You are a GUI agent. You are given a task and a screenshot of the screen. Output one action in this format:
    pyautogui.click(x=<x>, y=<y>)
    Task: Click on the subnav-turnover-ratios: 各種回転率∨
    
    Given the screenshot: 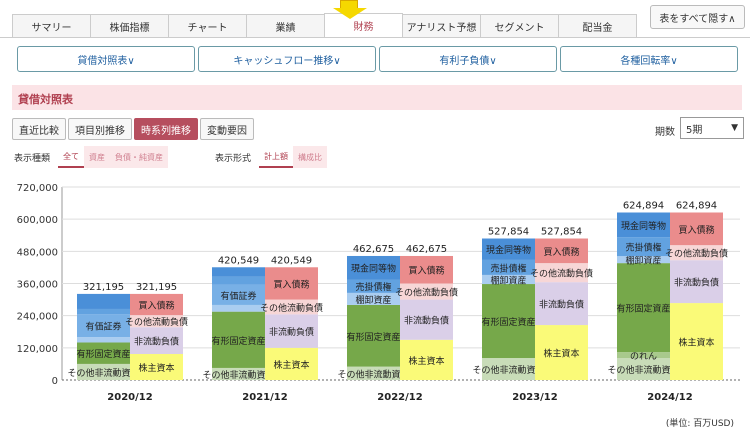 What is the action you would take?
    pyautogui.click(x=649, y=59)
    